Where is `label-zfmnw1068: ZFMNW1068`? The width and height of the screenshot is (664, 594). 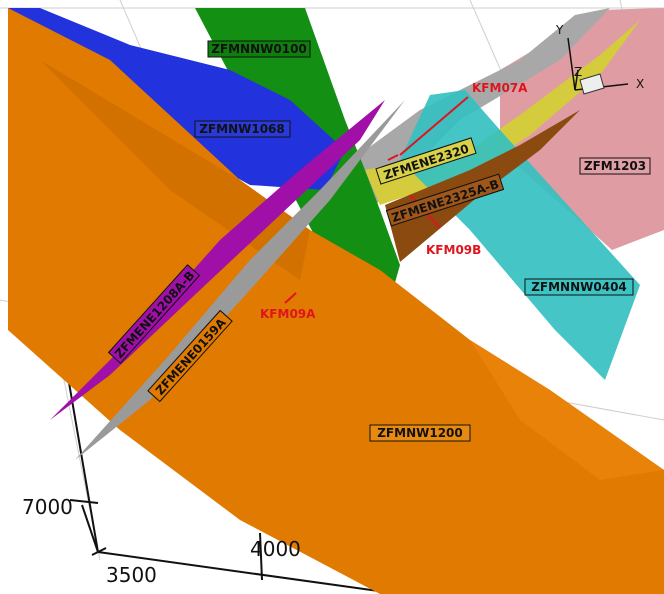
label-zfmnw1068: ZFMNW1068 is located at coordinates (242, 129).